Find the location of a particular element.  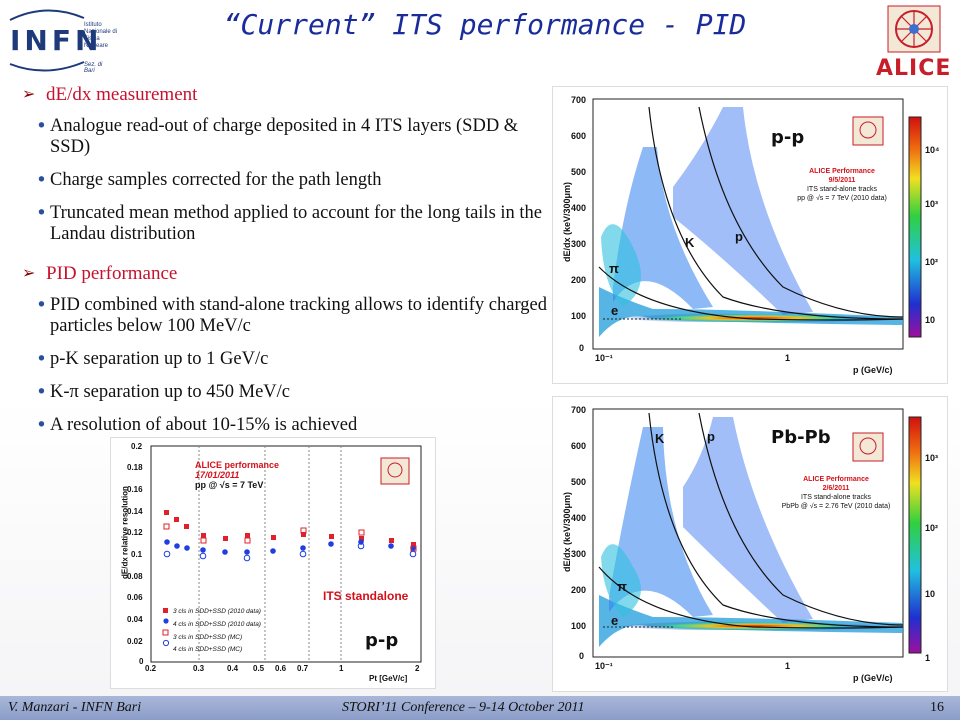

plot-pbpb-ytick: 500 is located at coordinates (579, 482).